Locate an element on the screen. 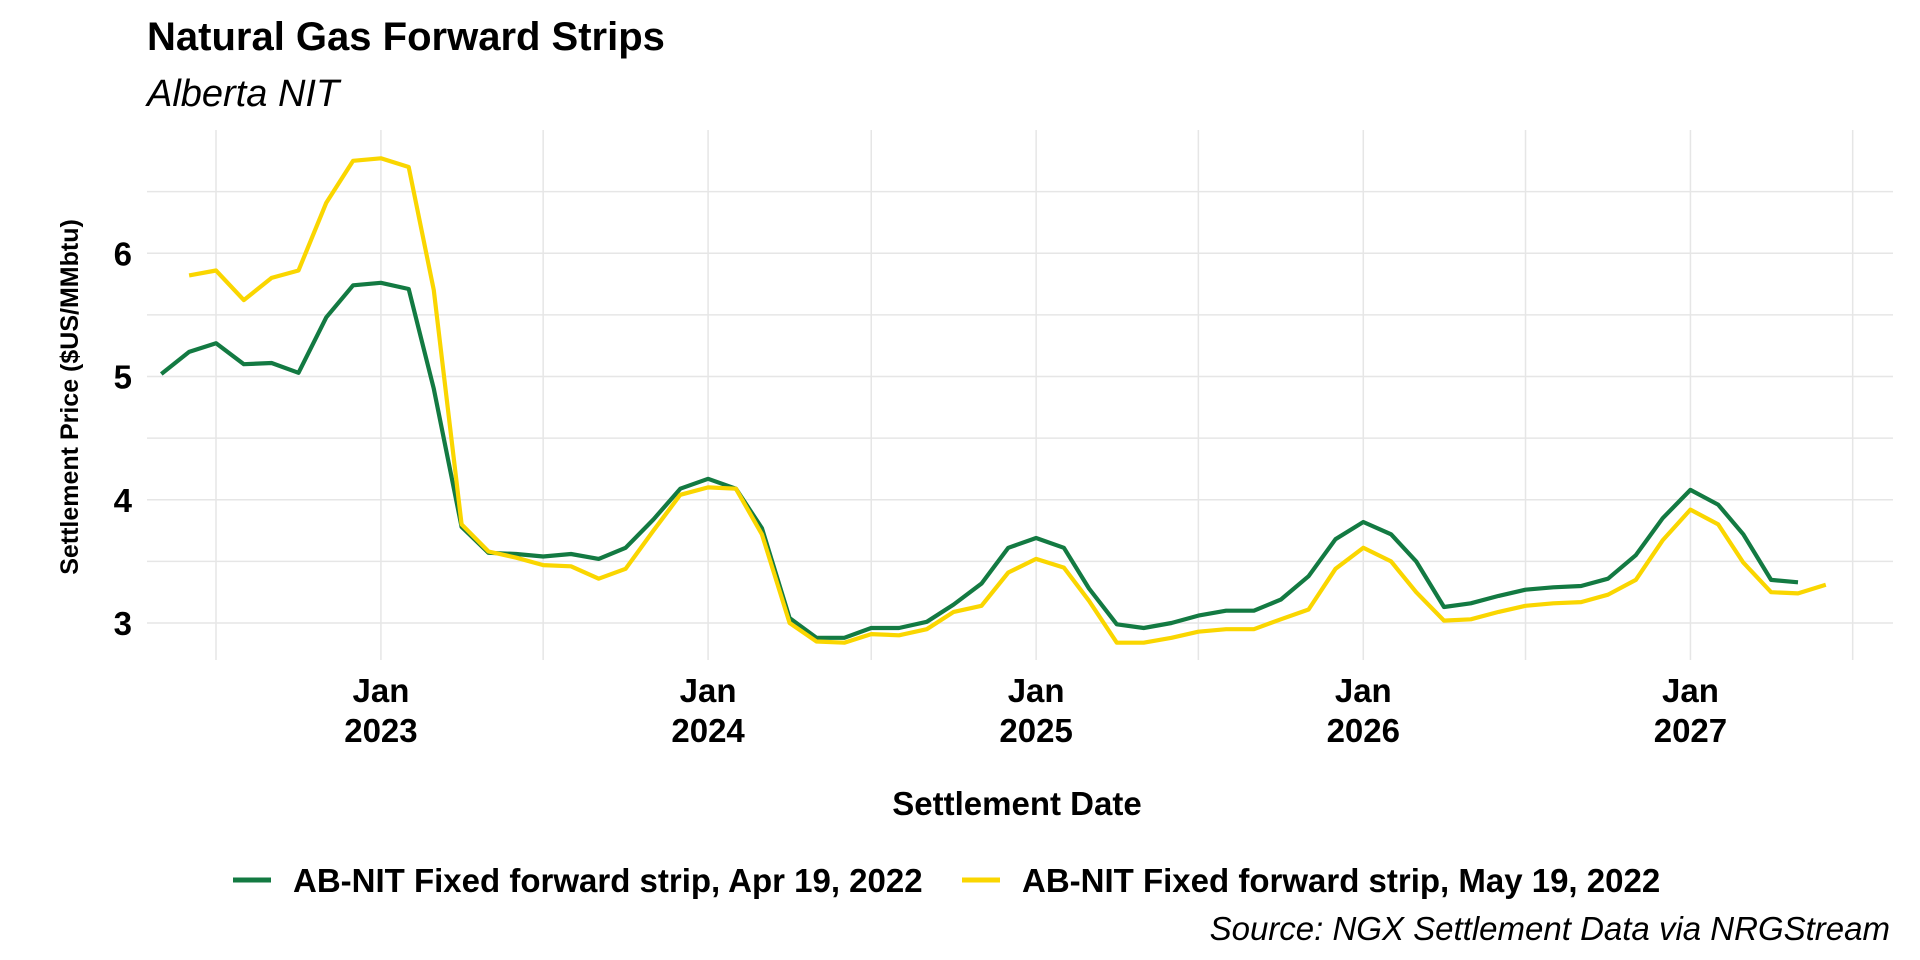 The width and height of the screenshot is (1920, 960). x-tick-year-label: 2025 is located at coordinates (1035, 730).